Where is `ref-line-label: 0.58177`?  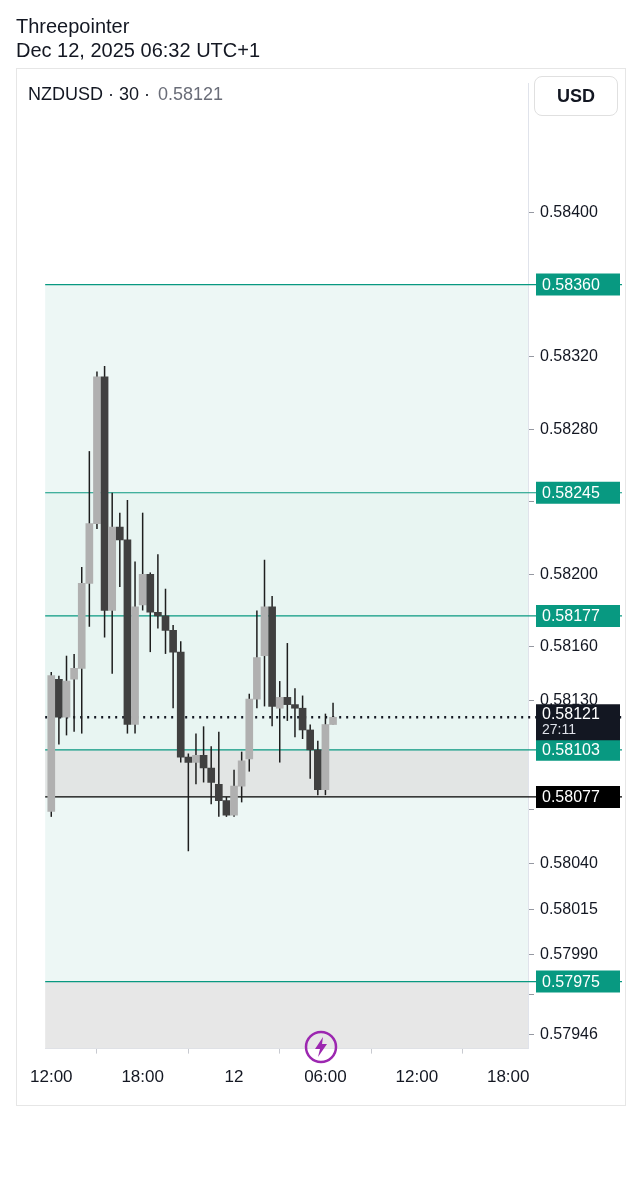 ref-line-label: 0.58177 is located at coordinates (571, 616).